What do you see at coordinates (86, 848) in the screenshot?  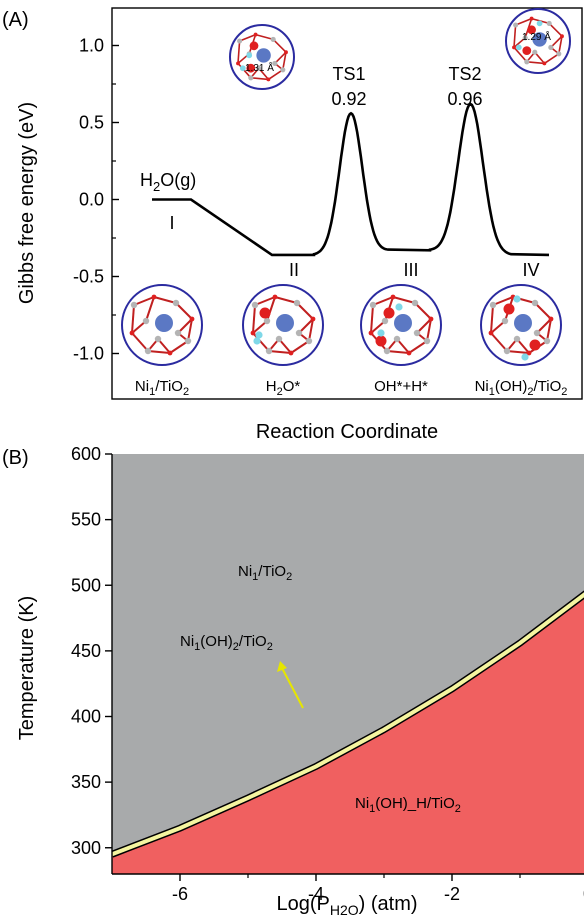 I see `panel-b-ytick-label: 300` at bounding box center [86, 848].